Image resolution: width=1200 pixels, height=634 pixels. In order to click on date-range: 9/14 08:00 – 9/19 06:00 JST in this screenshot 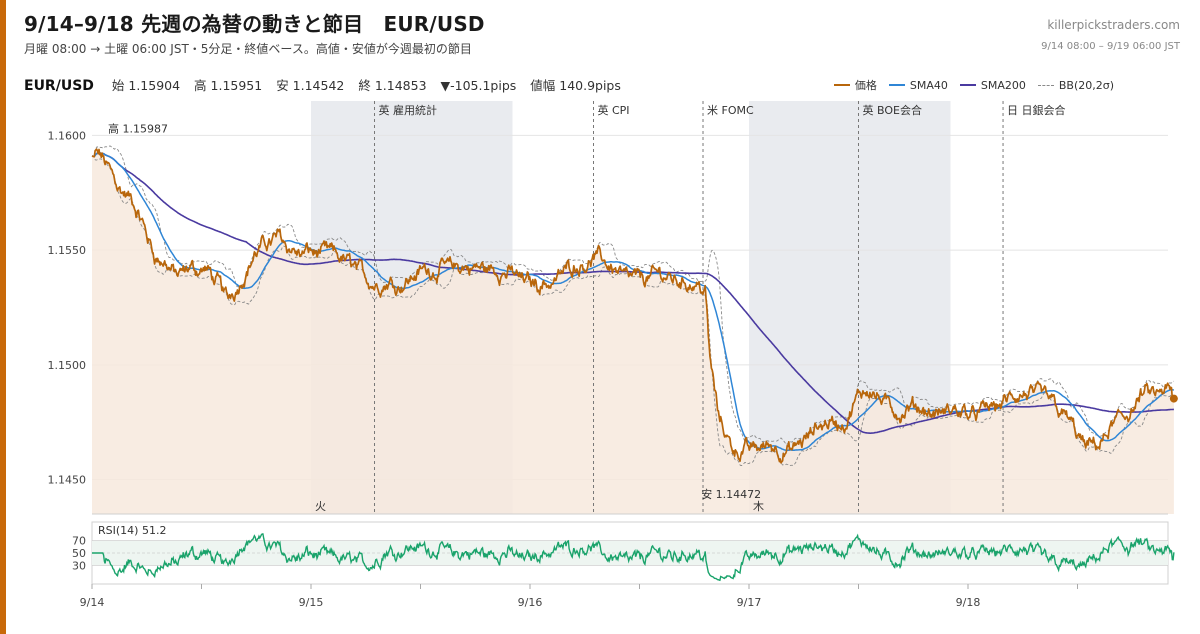, I will do `click(1110, 46)`.